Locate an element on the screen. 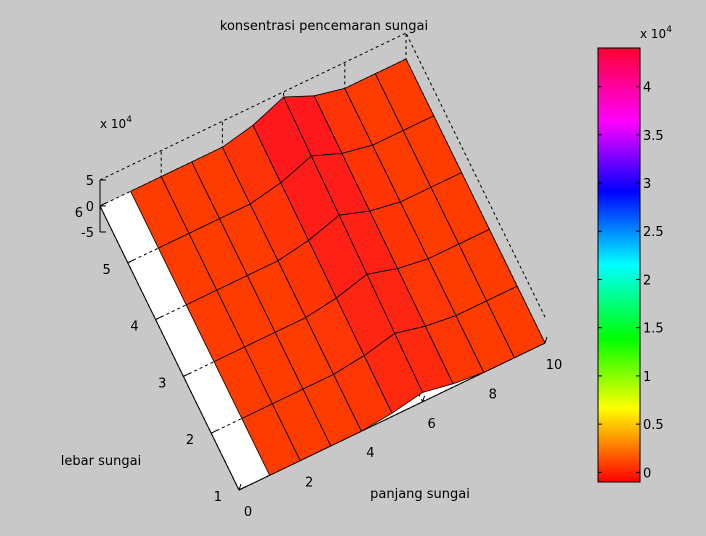 The width and height of the screenshot is (706, 536). colorbar-tick-label: 1 is located at coordinates (647, 377).